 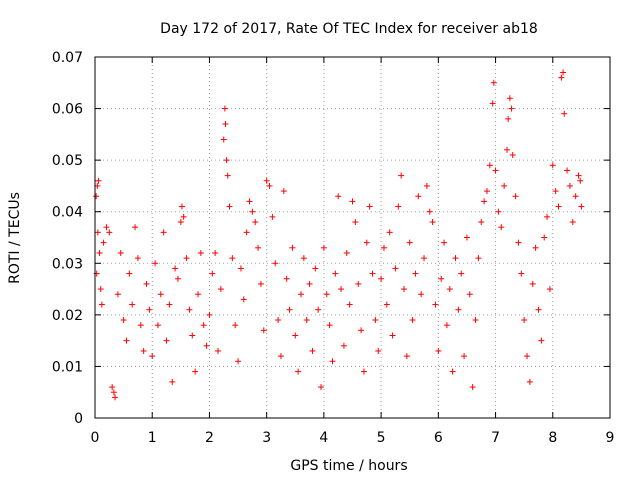 What do you see at coordinates (78, 419) in the screenshot?
I see `y-tick-label: 0` at bounding box center [78, 419].